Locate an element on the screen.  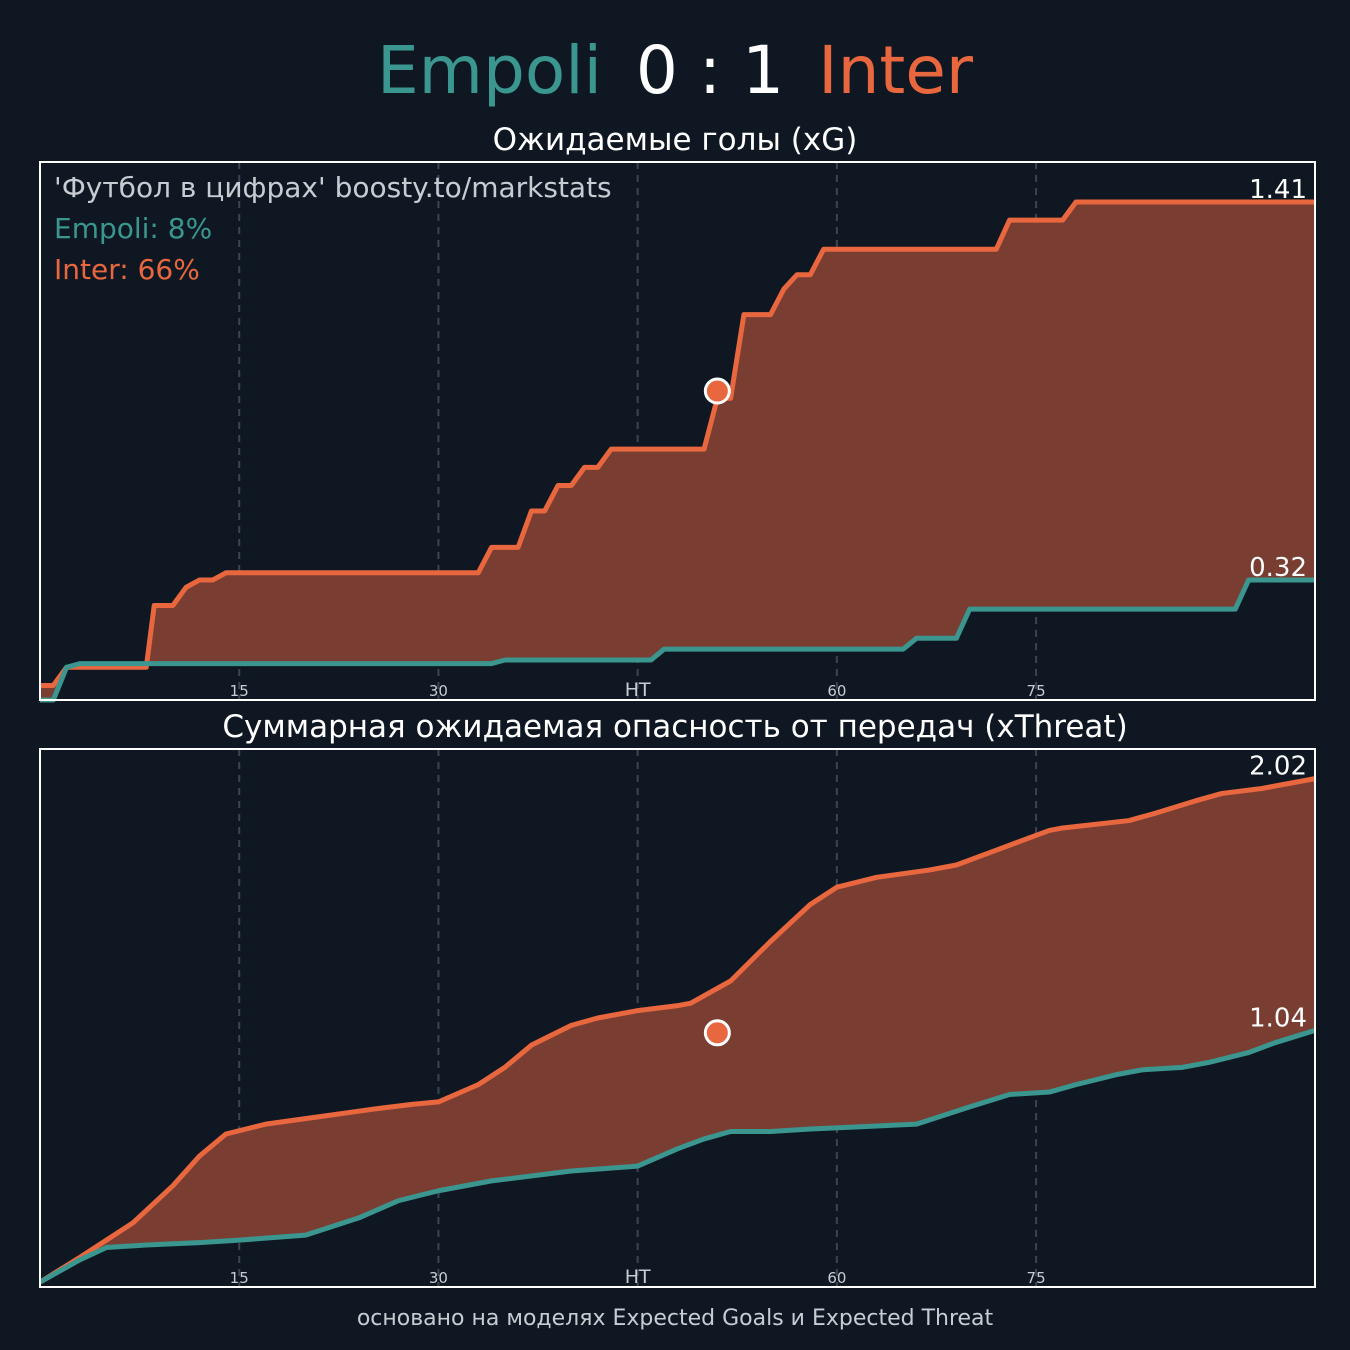
end-value-label-empoli: 0.32 is located at coordinates (1278, 568).